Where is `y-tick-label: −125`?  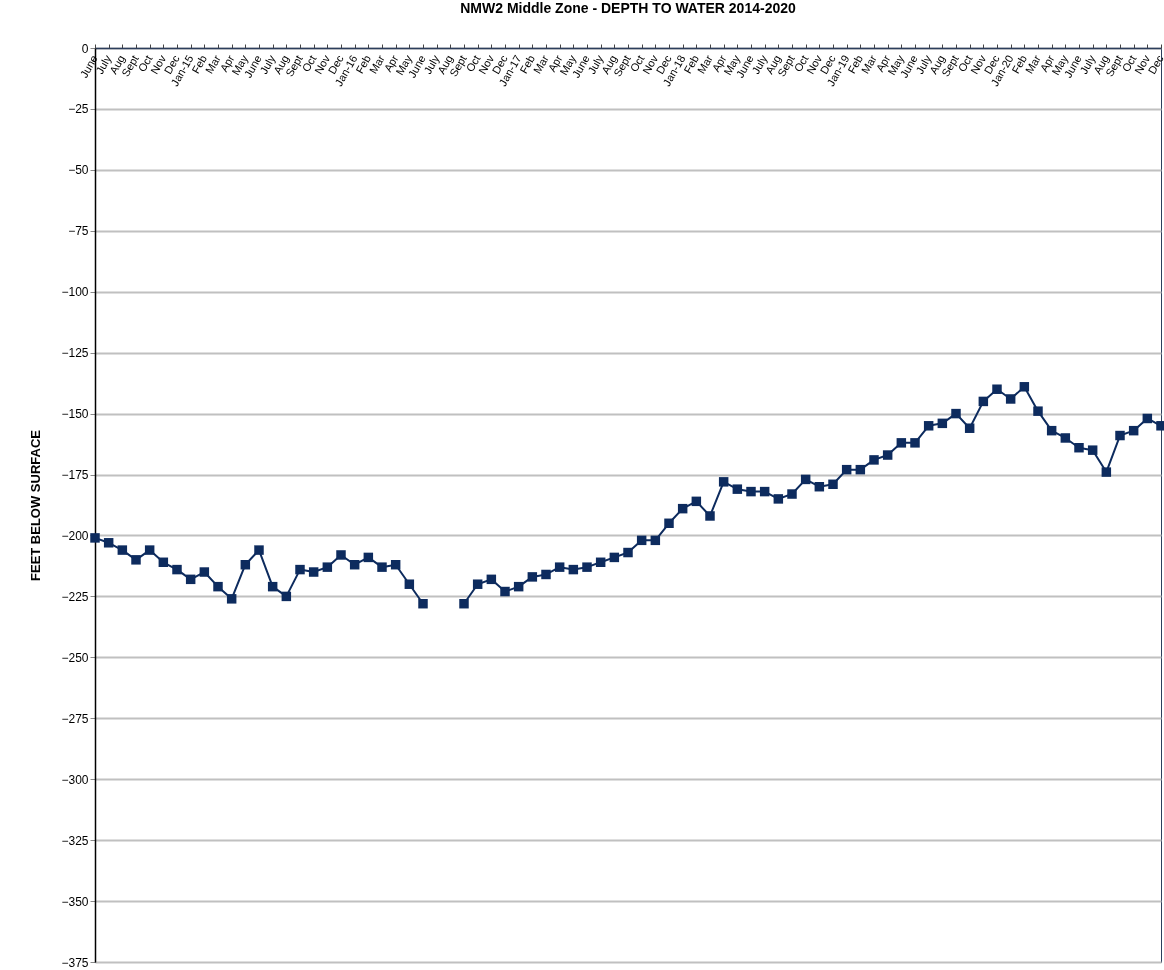 y-tick-label: −125 is located at coordinates (75, 353).